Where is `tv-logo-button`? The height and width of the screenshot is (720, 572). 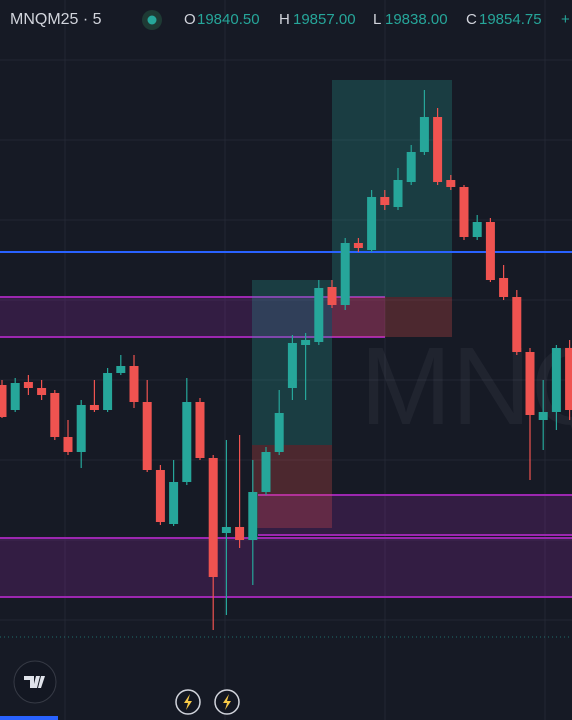
tv-logo-button is located at coordinates (35, 682).